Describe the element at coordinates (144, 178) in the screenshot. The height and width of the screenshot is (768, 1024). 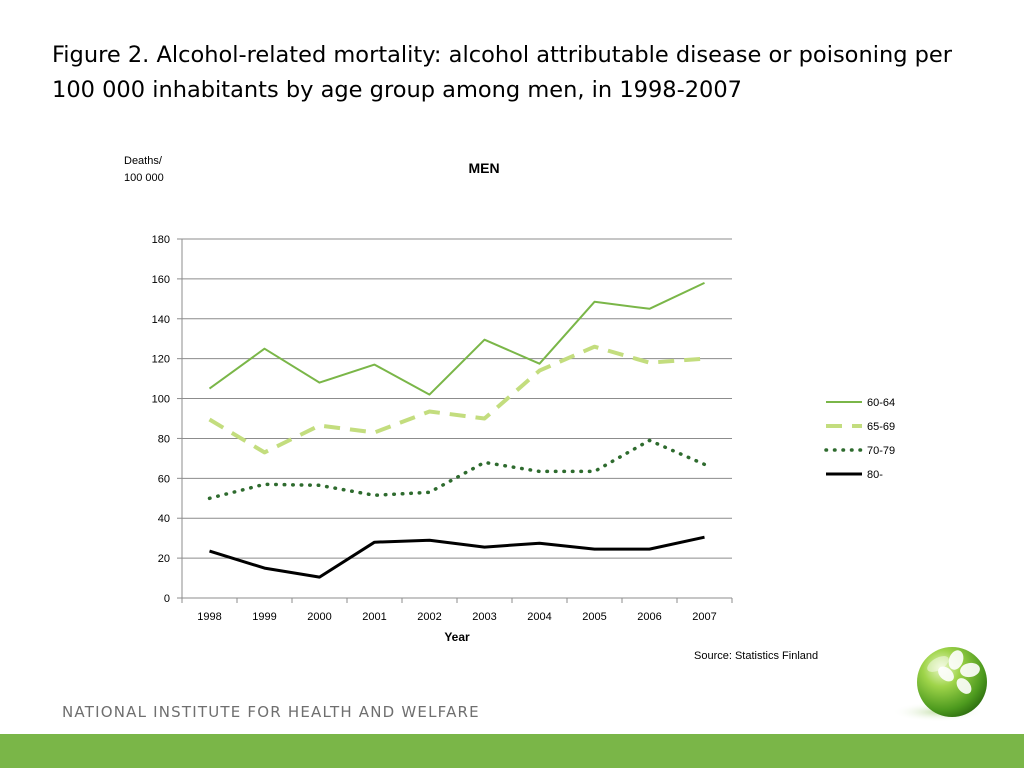
I see `y-axis-label-line2: 100 000` at that location.